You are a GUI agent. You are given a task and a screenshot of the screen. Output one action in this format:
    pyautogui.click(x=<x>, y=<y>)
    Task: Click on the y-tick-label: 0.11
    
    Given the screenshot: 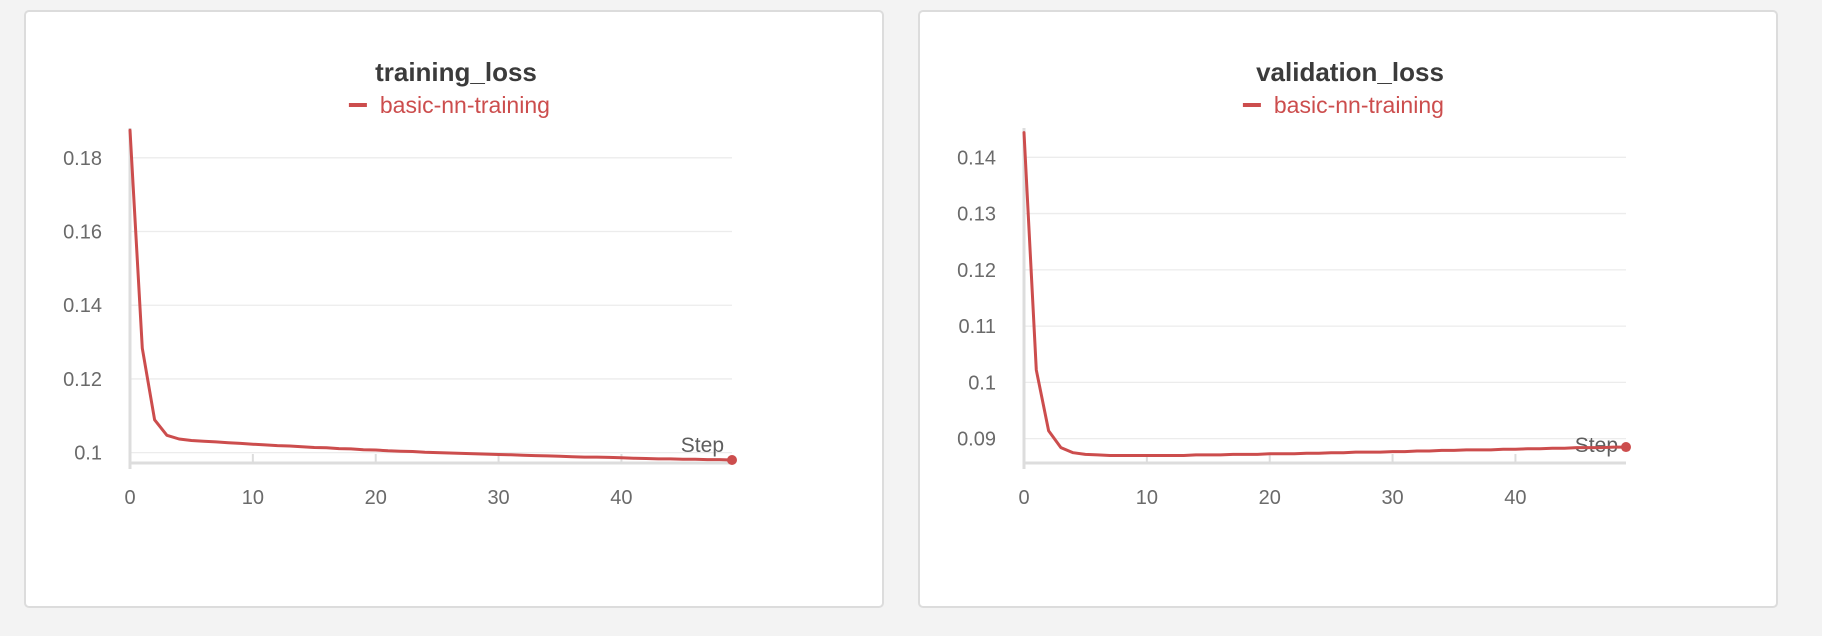 What is the action you would take?
    pyautogui.click(x=977, y=327)
    